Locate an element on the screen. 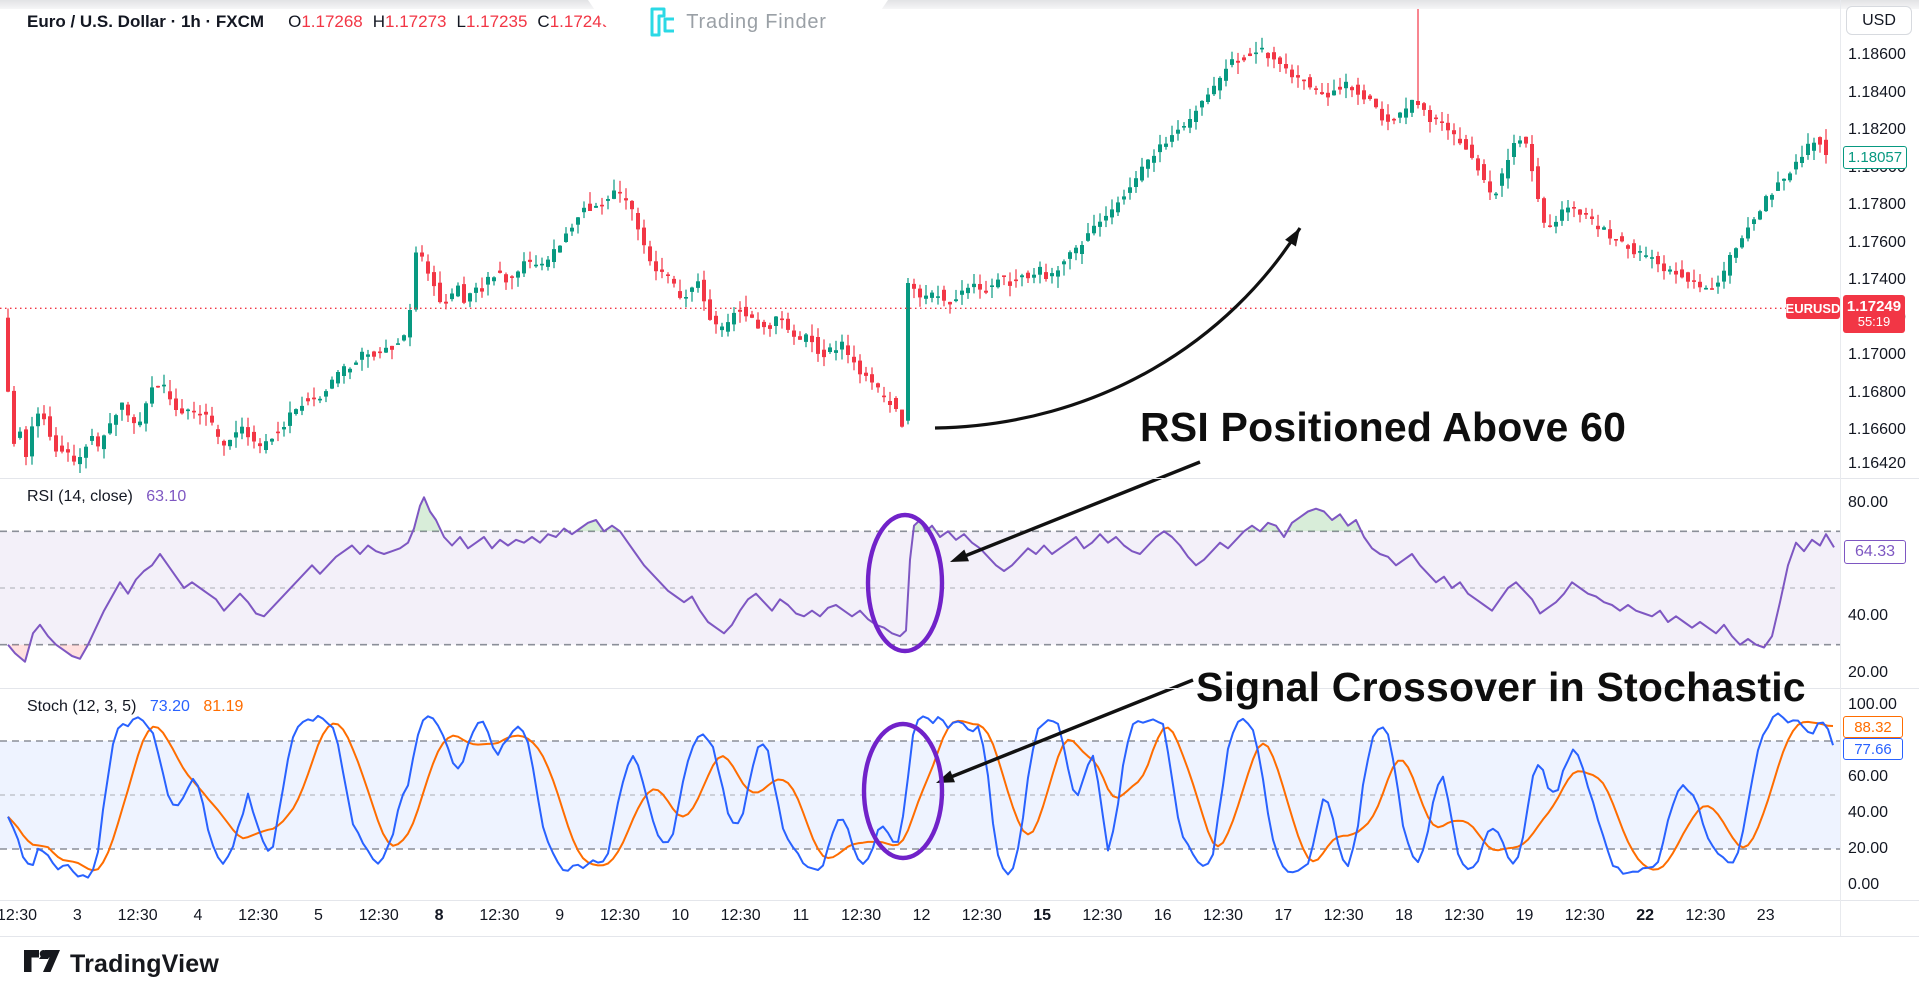 The height and width of the screenshot is (996, 1919). rsi-annotation-text: RSI Positioned Above 60 is located at coordinates (1383, 427).